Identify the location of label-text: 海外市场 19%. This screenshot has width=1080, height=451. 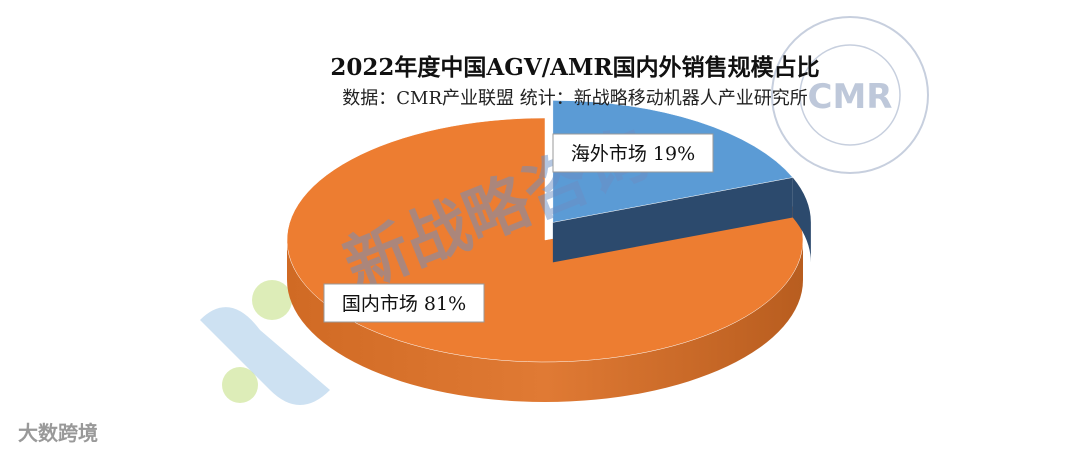
(633, 154).